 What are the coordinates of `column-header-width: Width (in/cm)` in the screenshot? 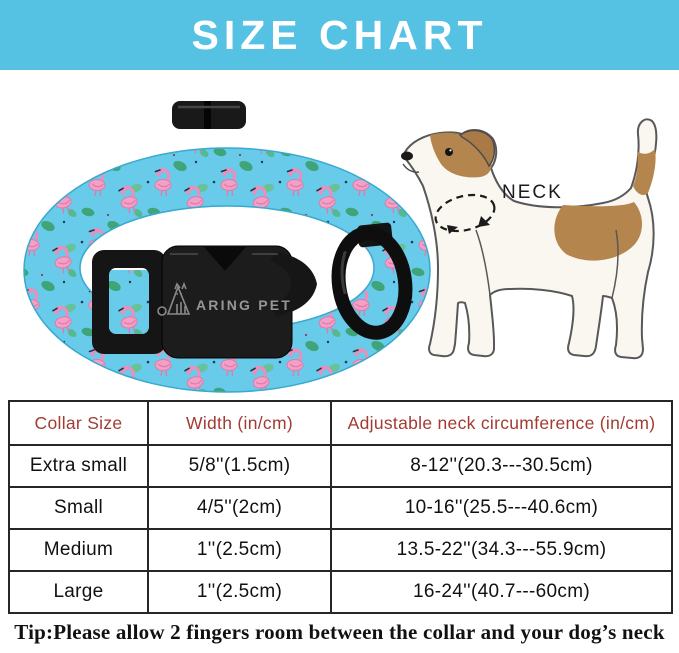 It's located at (239, 423).